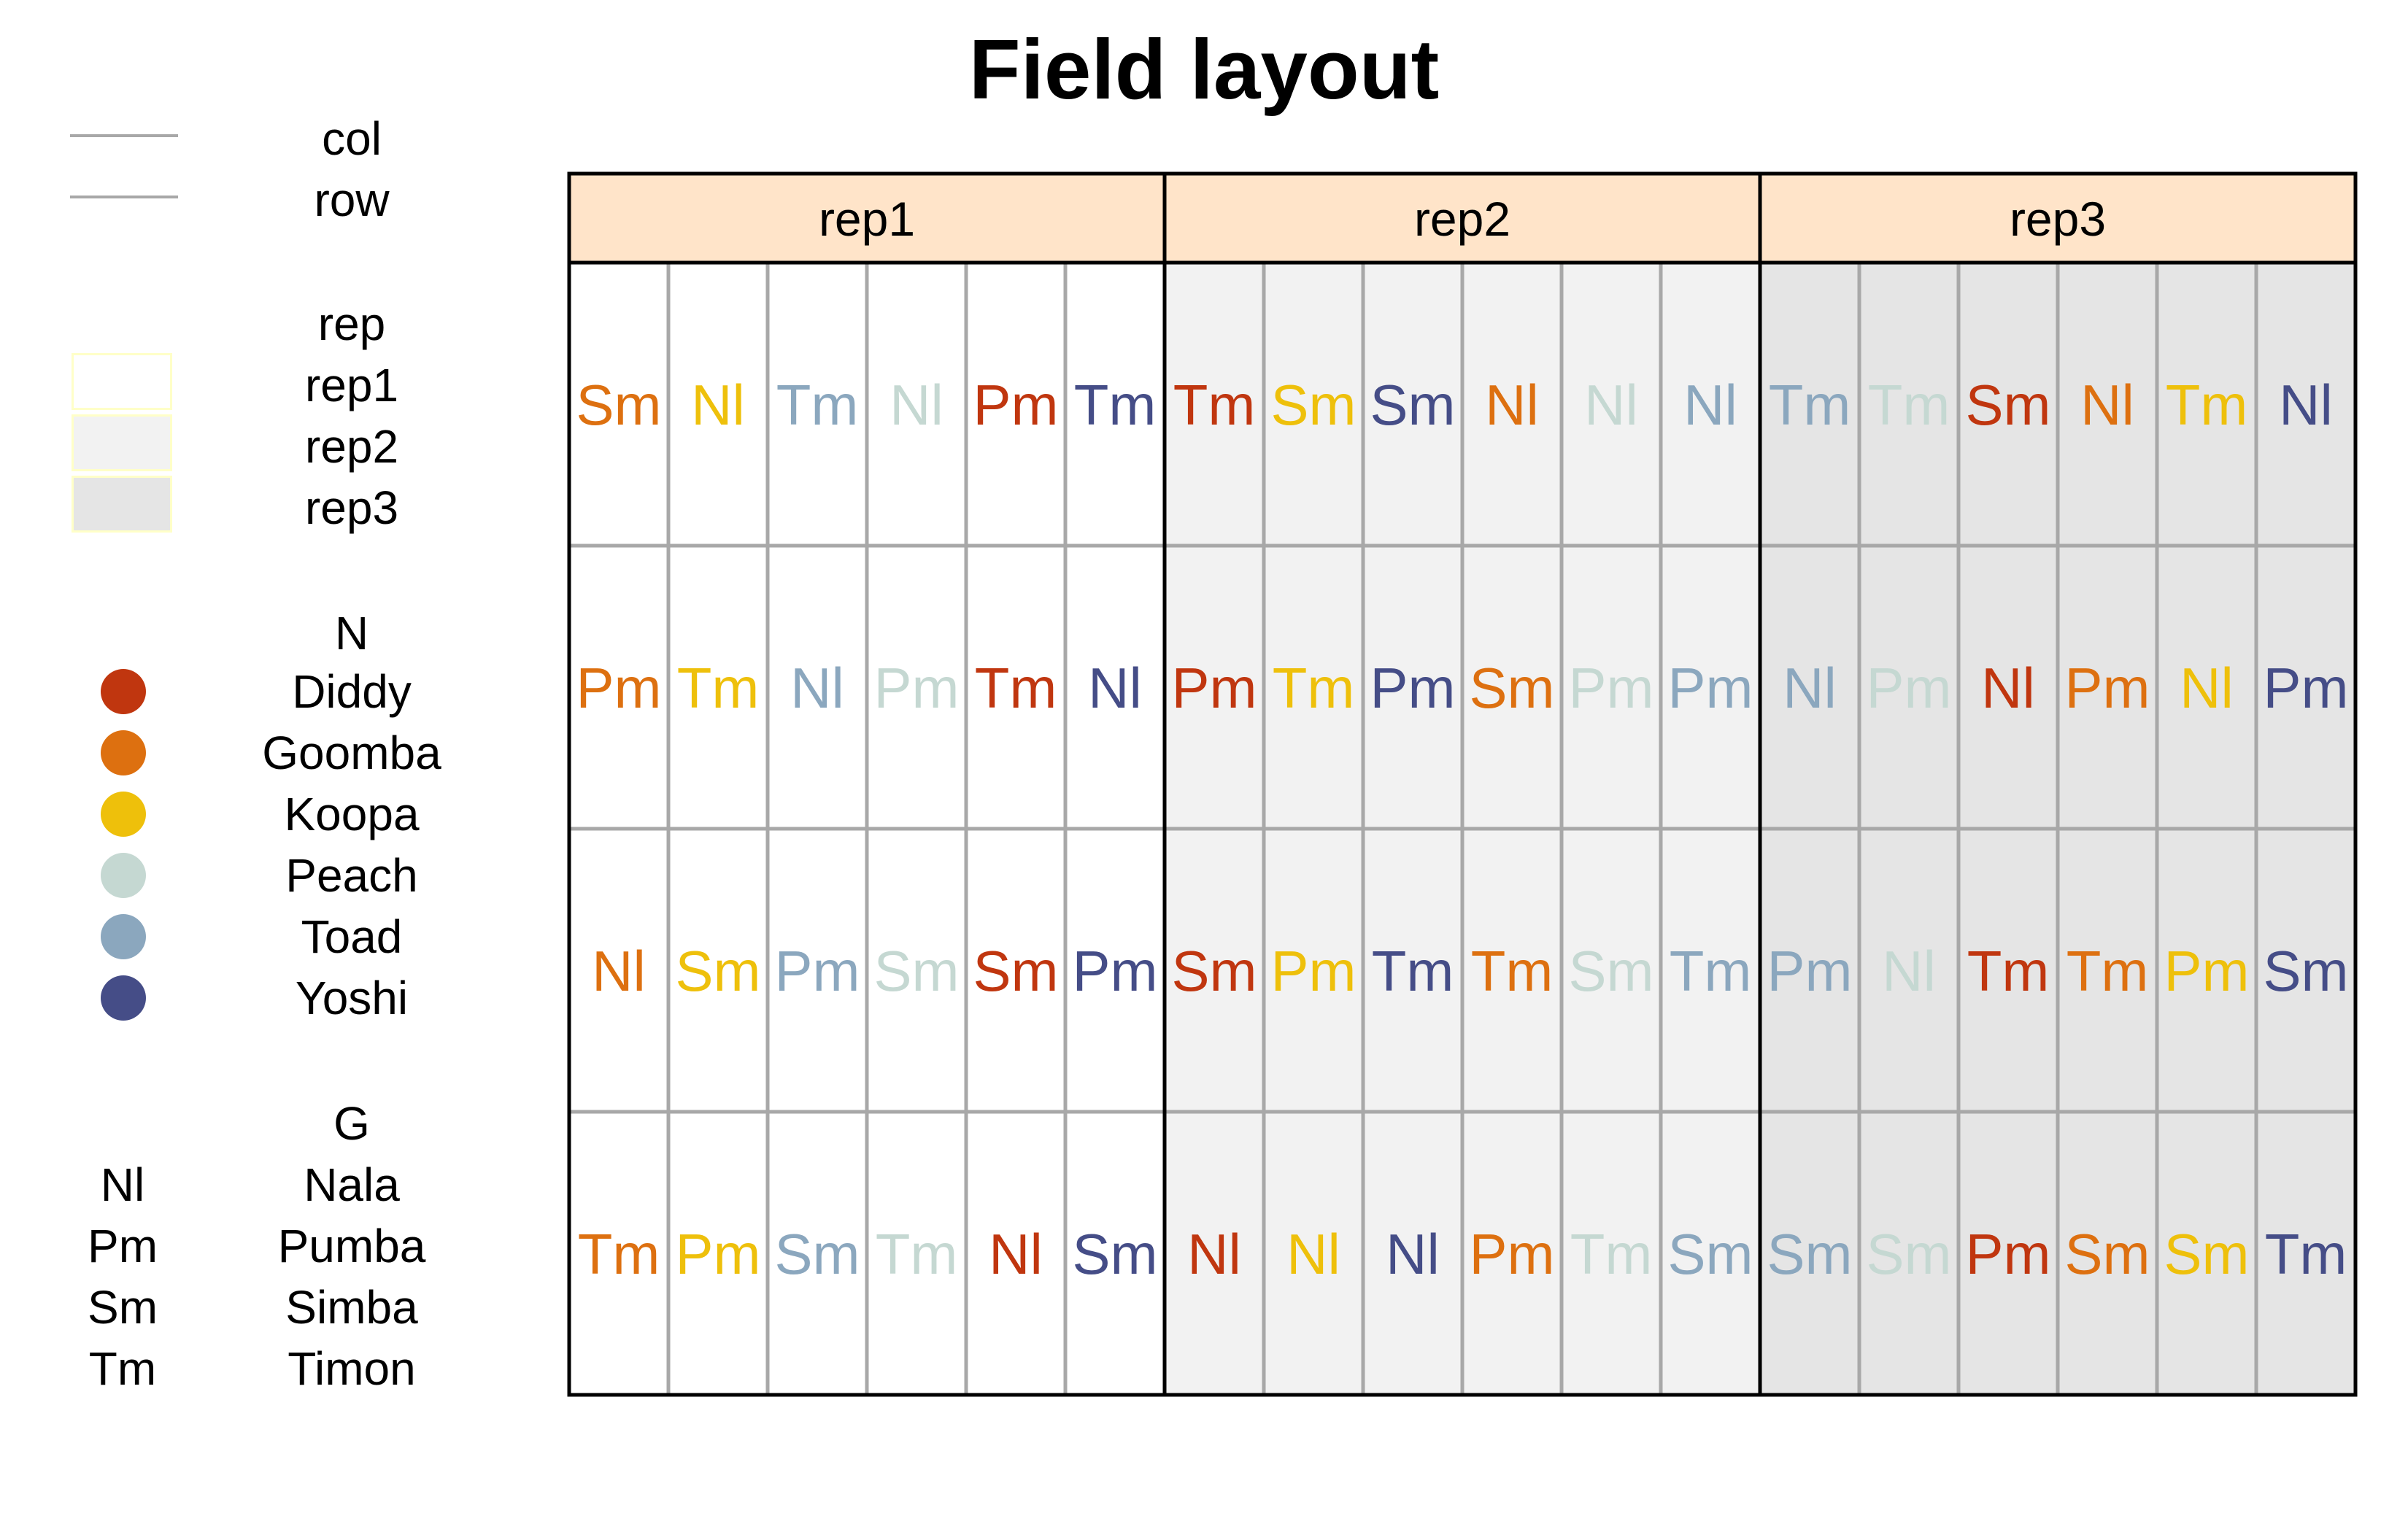  Describe the element at coordinates (123, 876) in the screenshot. I see `legend-peach-dot` at that location.